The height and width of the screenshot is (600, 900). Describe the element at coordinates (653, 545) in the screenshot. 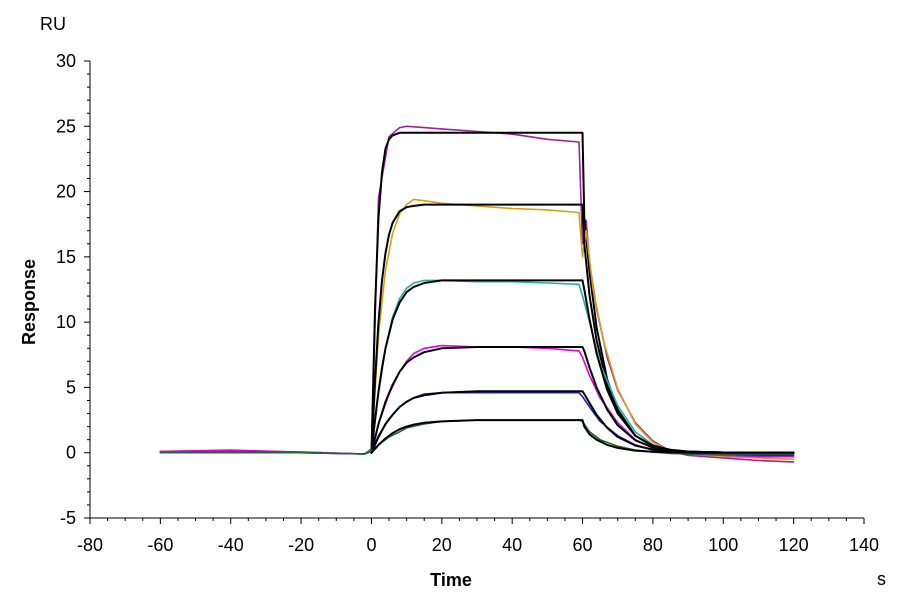

I see `x-tick-label: 80` at that location.